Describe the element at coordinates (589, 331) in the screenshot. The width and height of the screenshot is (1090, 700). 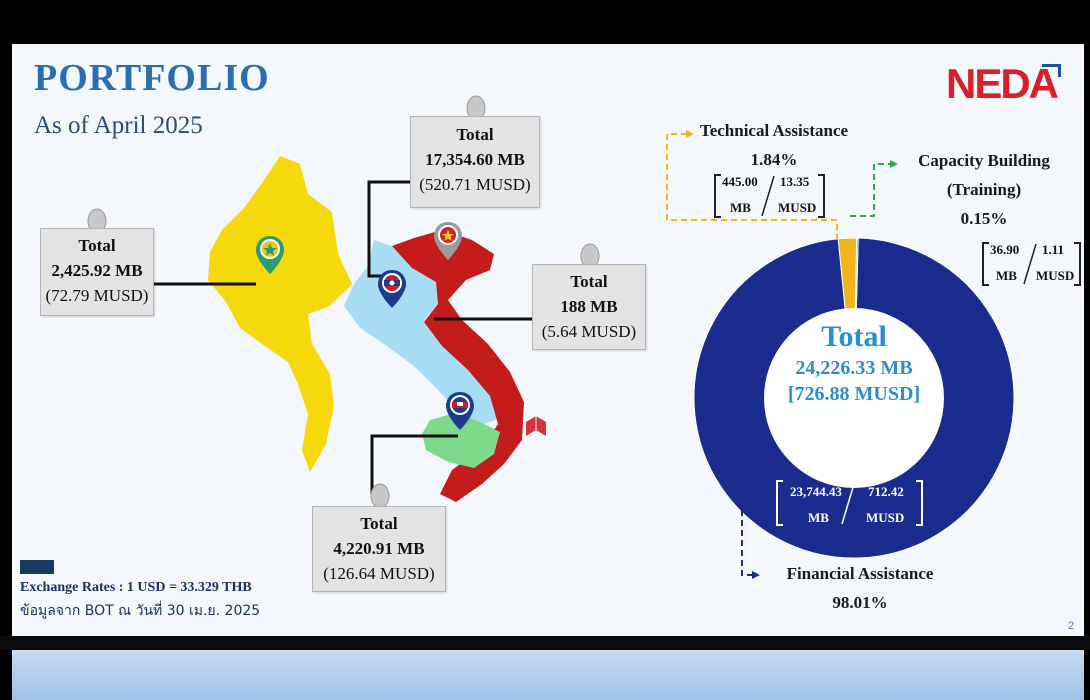
I see `vietnam-total-usd: (5.64 MUSD)` at that location.